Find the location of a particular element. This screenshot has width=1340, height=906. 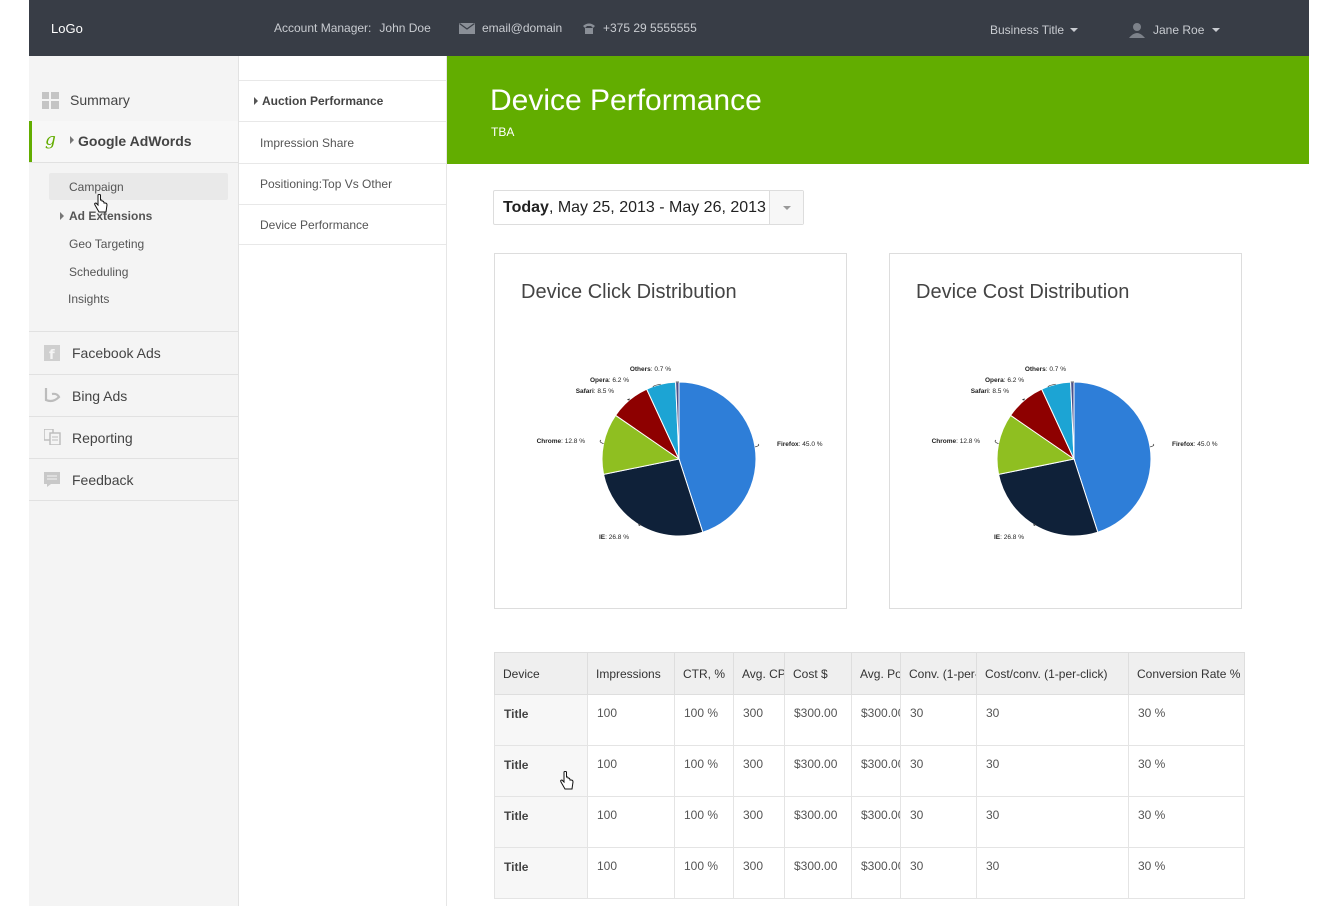

sidebar-item-facebook-ads: f Facebook Ads is located at coordinates (133, 353).